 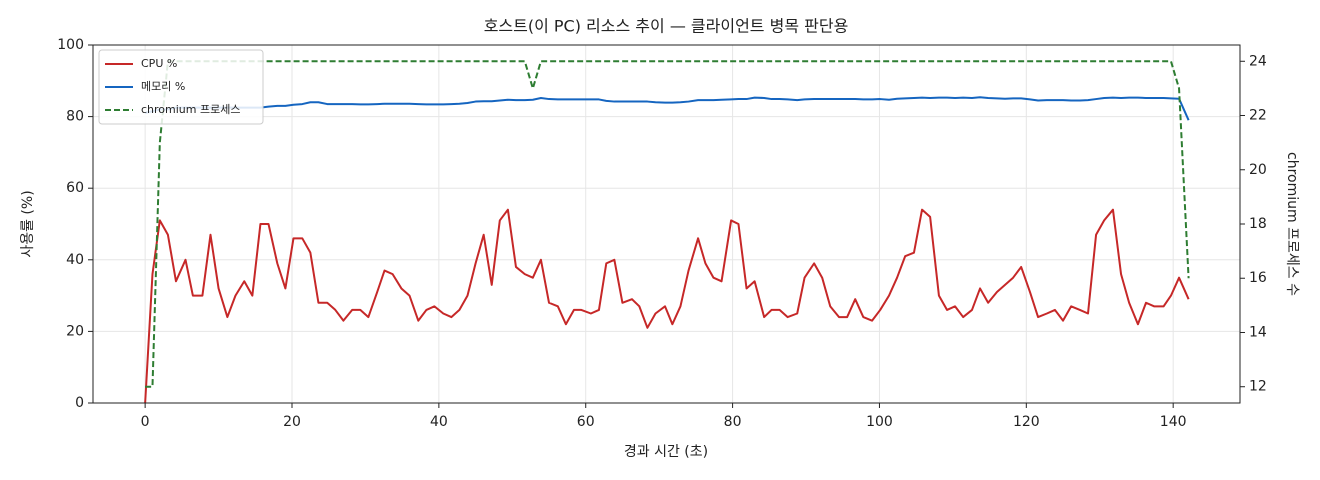 I want to click on legend-box, so click(x=181, y=87).